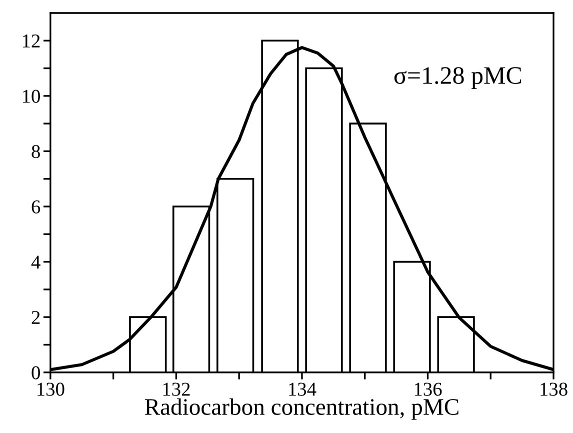  What do you see at coordinates (176, 389) in the screenshot?
I see `x-tick-label: 132` at bounding box center [176, 389].